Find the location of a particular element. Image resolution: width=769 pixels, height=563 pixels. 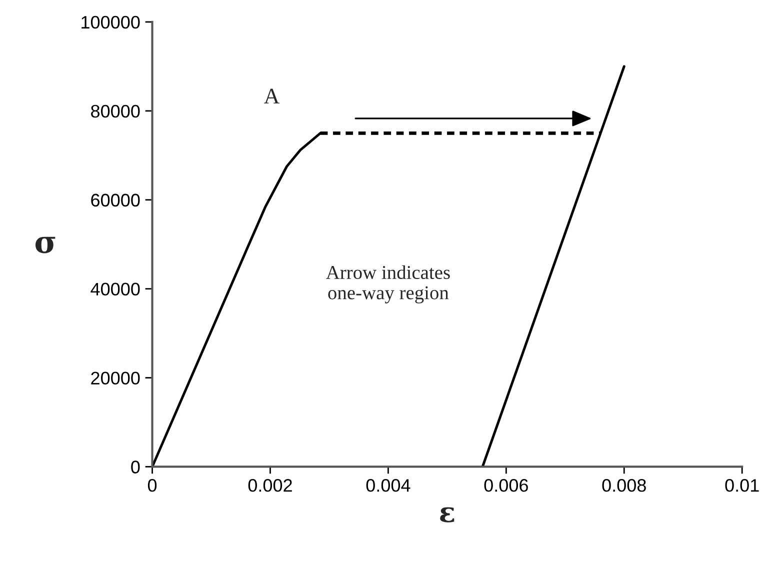

y-tick-label: 60000 is located at coordinates (115, 200).